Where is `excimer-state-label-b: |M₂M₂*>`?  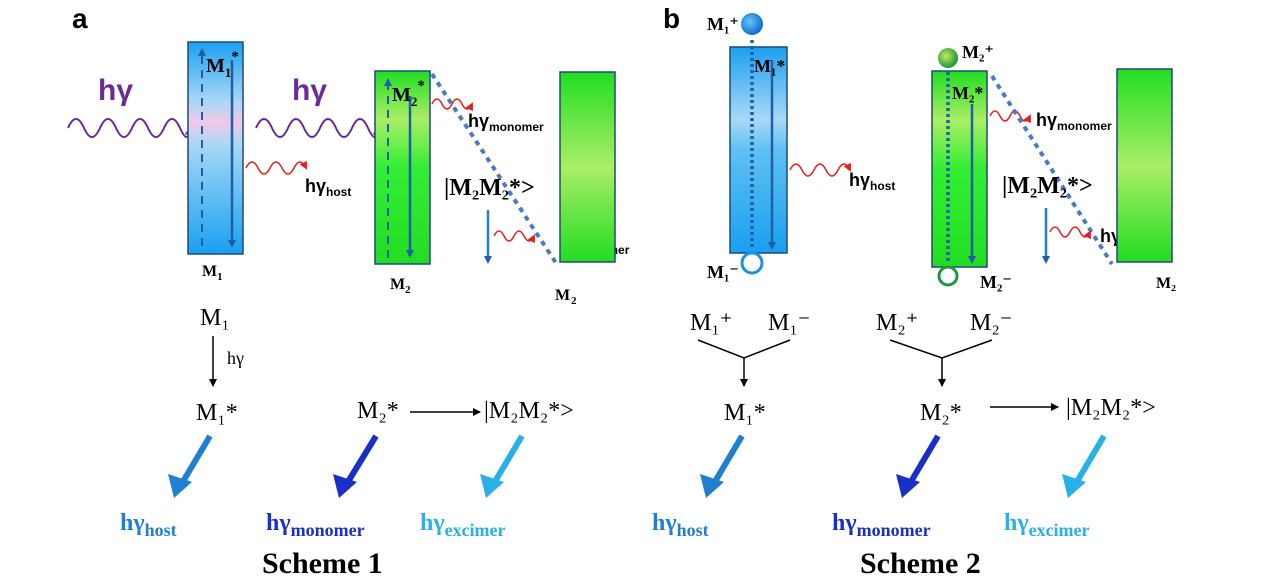 excimer-state-label-b: |M₂M₂*> is located at coordinates (1047, 186).